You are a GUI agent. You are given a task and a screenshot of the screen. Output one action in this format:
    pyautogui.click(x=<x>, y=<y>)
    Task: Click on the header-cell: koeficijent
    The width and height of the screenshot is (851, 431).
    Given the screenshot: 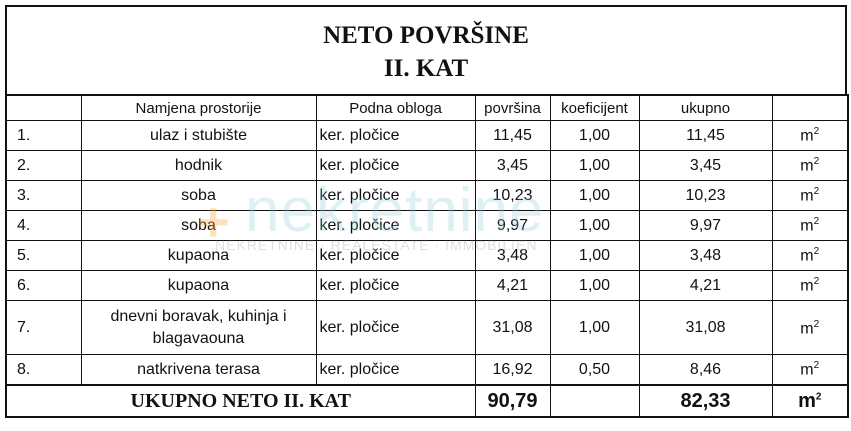 What is the action you would take?
    pyautogui.click(x=594, y=107)
    